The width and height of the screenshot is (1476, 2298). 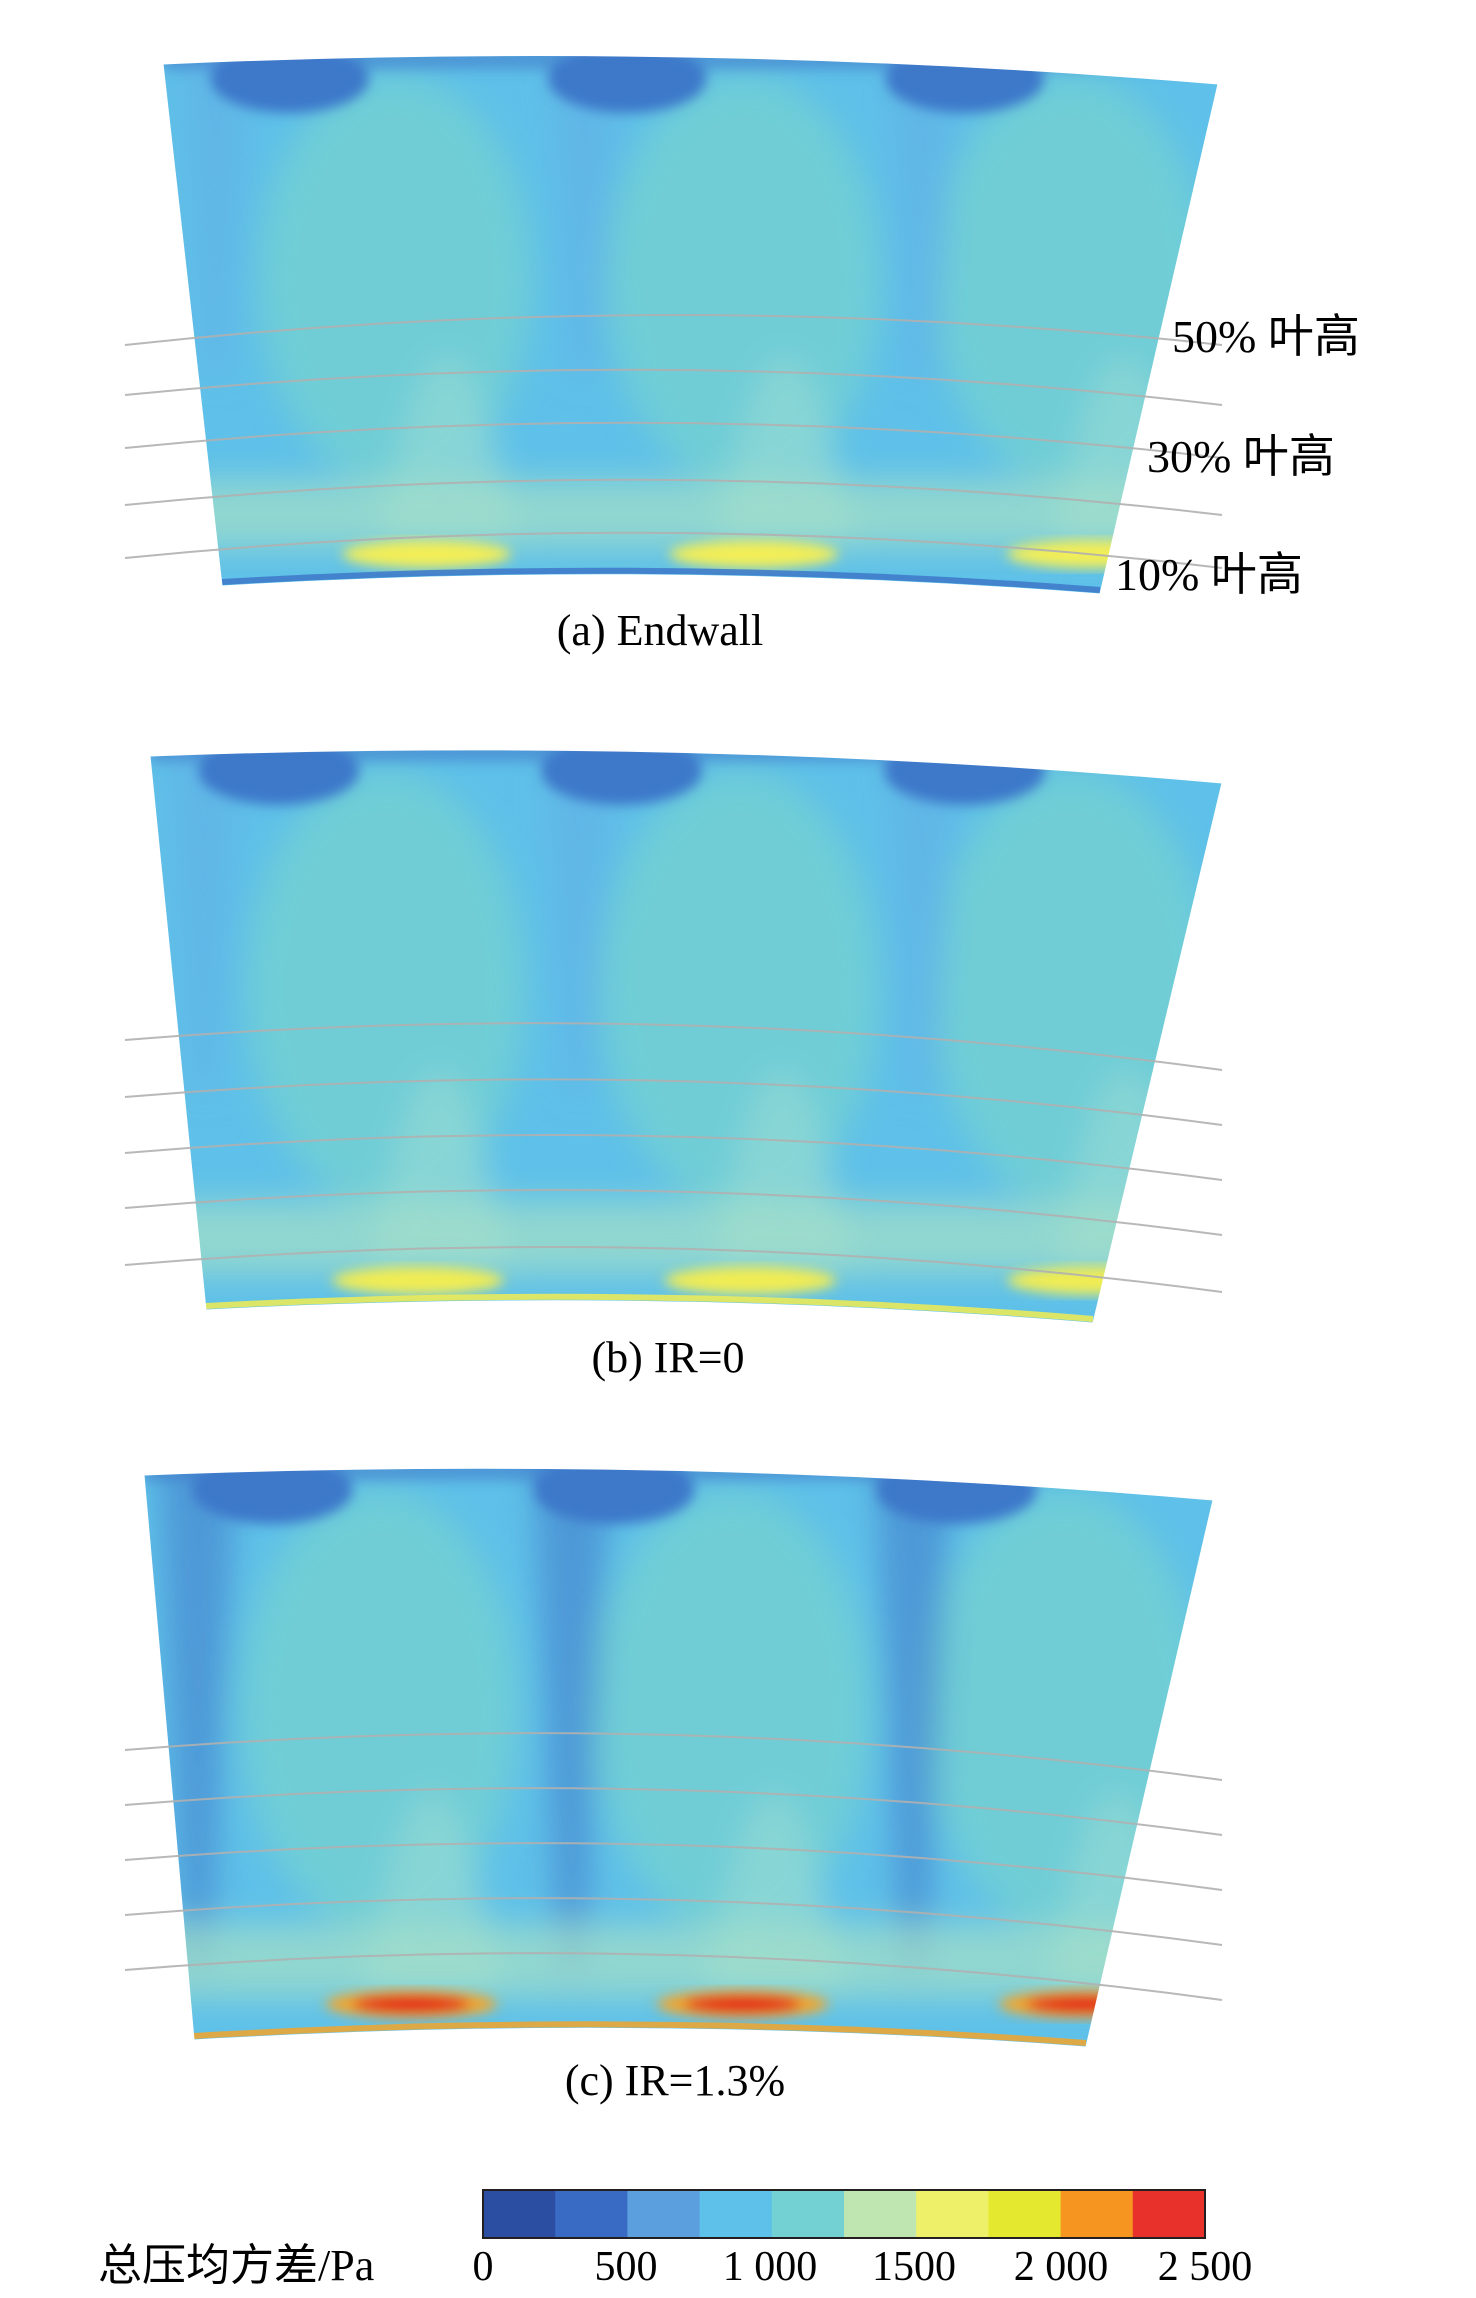 I want to click on height-label-50: 50% 叶高, so click(x=1266, y=336).